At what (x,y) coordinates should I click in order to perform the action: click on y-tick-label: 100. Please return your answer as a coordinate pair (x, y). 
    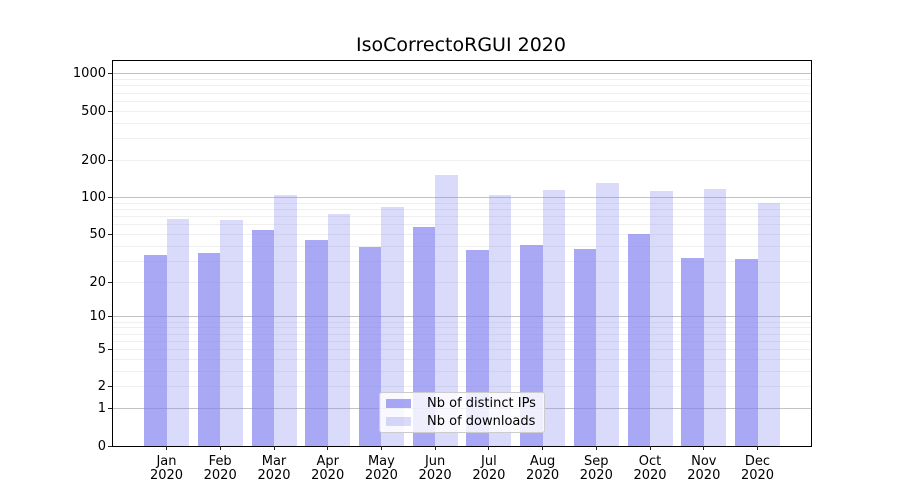
    Looking at the image, I should click on (93, 197).